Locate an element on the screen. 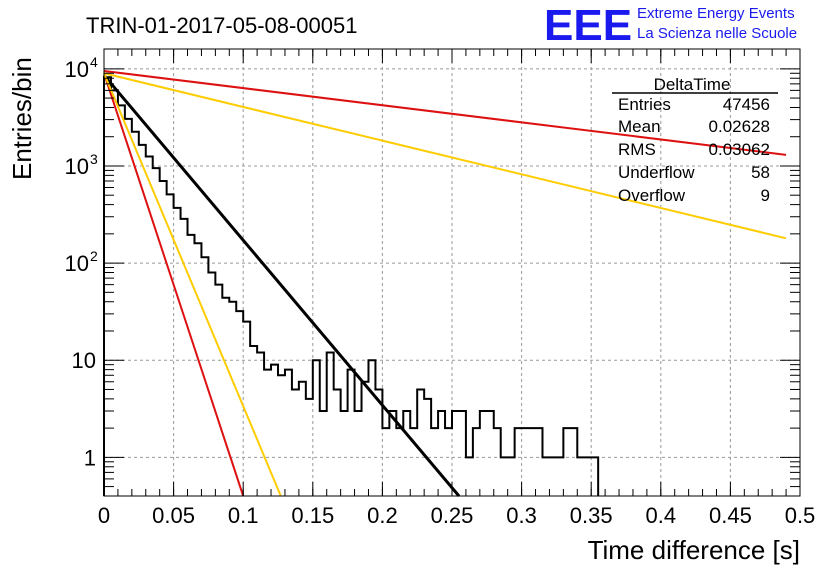 The image size is (836, 572). x-tick-label: 0.5 is located at coordinates (800, 515).